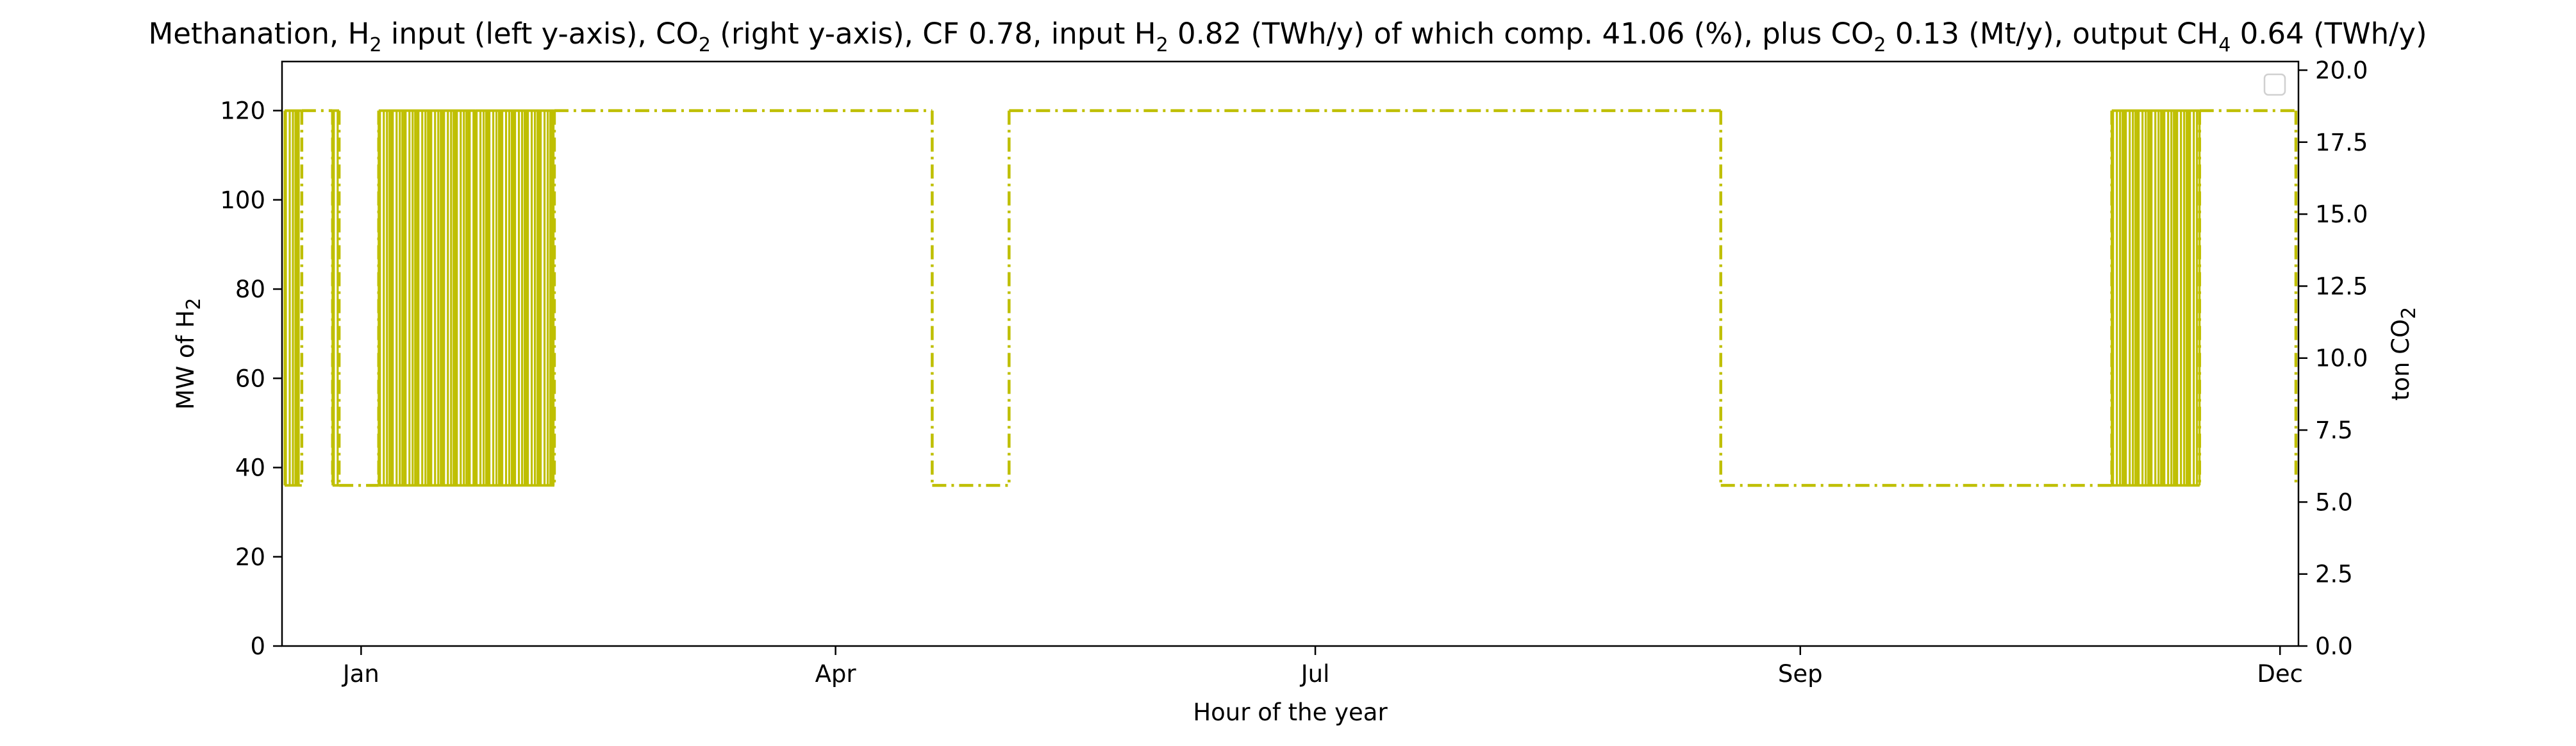 This screenshot has height=746, width=2576. I want to click on legend, so click(2274, 85).